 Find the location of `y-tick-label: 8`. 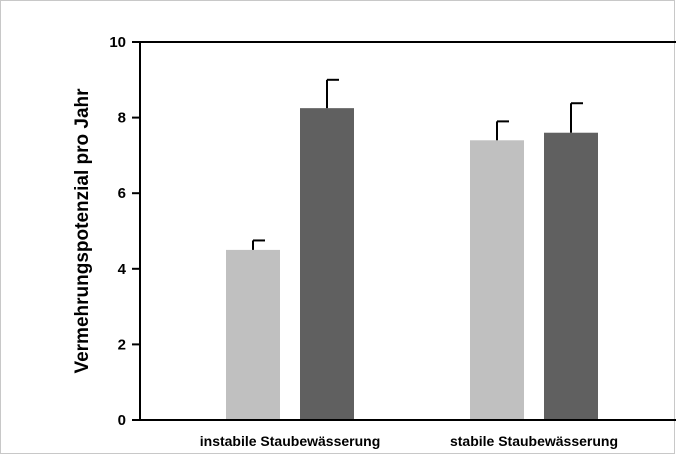

y-tick-label: 8 is located at coordinates (122, 118).